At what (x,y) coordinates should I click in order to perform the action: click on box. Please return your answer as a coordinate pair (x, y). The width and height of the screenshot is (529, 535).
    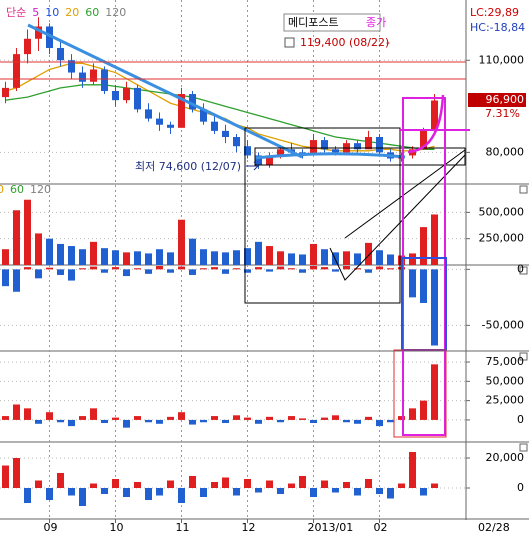
    Looking at the image, I should click on (420, 393).